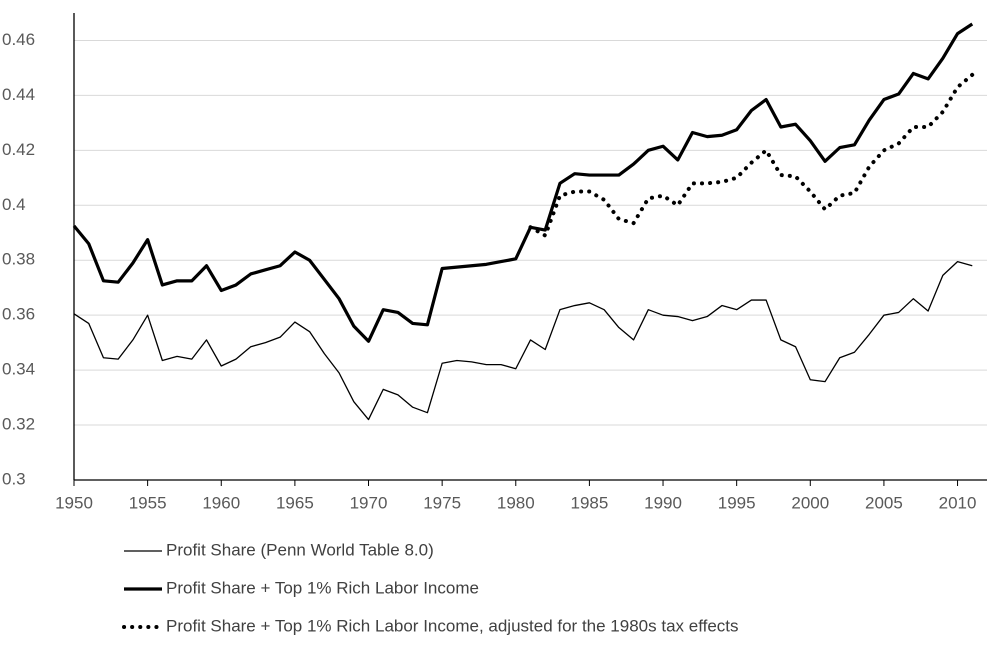 The image size is (990, 648). What do you see at coordinates (322, 587) in the screenshot?
I see `legend-label: Profit Share + Top 1% Rich Labor Income` at bounding box center [322, 587].